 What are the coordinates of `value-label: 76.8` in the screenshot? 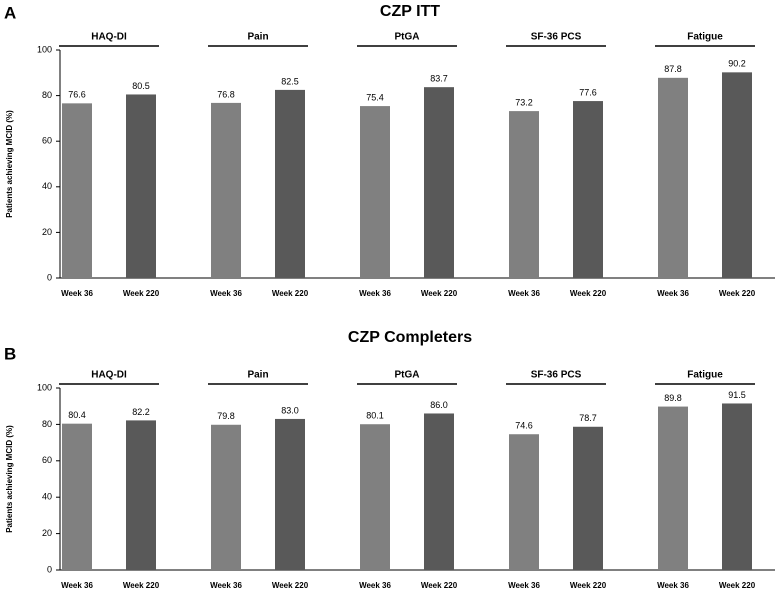 It's located at (226, 94).